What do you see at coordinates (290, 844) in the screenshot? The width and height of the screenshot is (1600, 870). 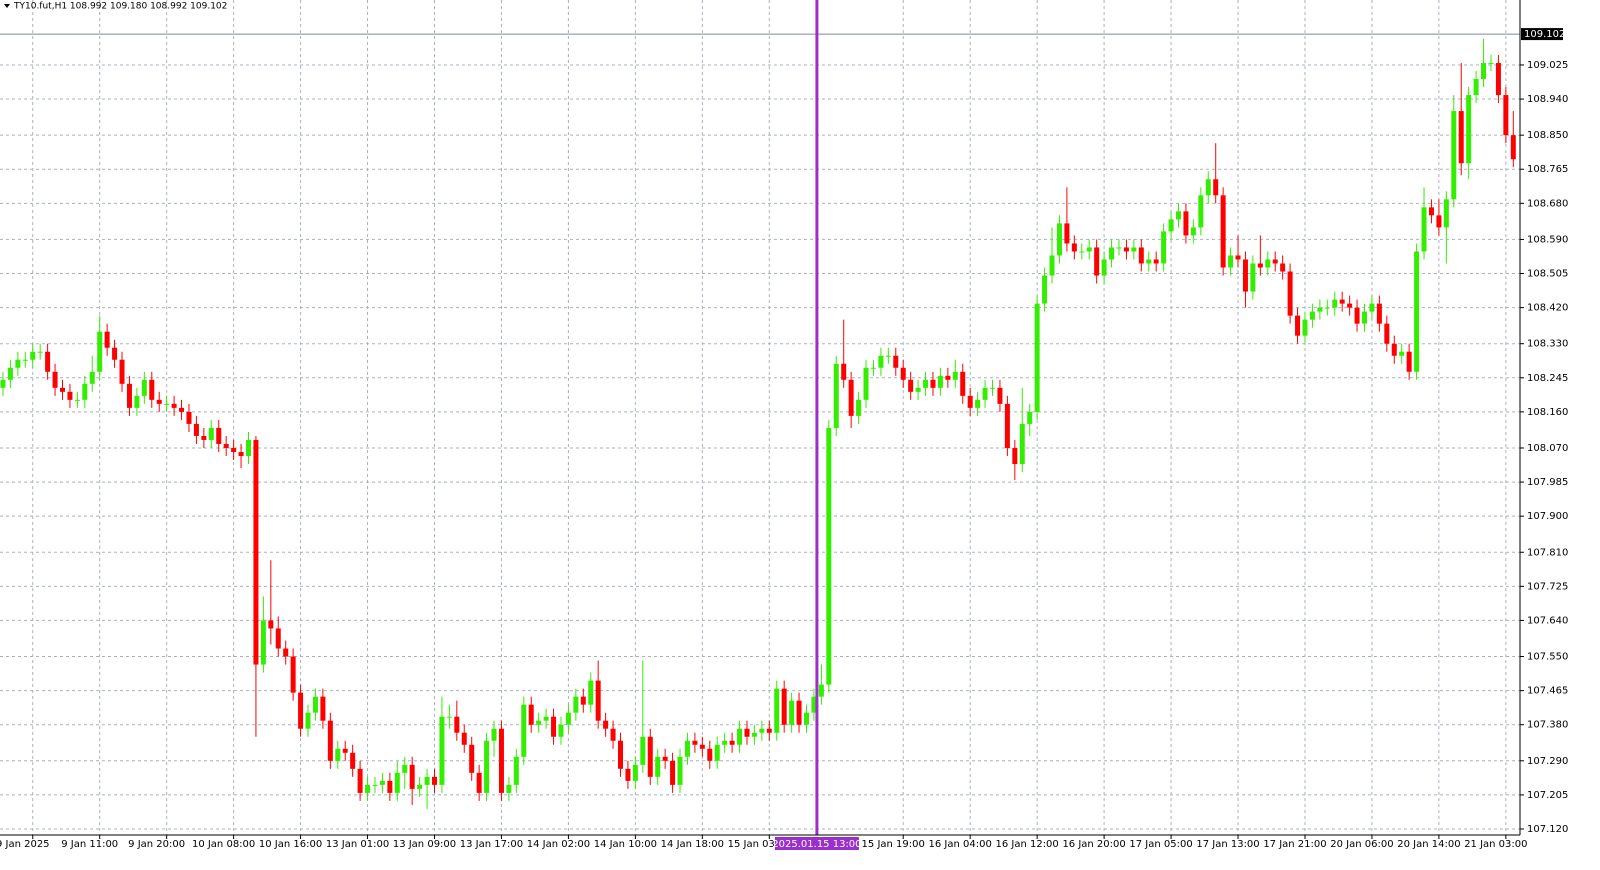 I see `x-tick-label: 10 Jan 16:00` at bounding box center [290, 844].